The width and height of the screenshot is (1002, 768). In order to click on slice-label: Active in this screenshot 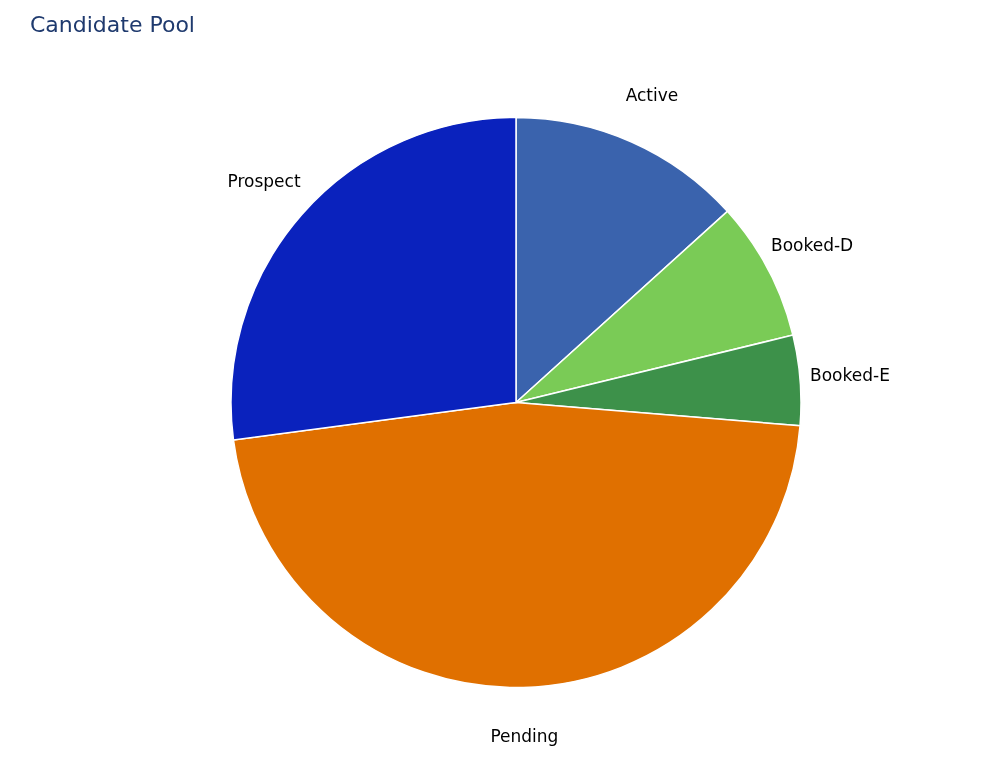, I will do `click(652, 95)`.